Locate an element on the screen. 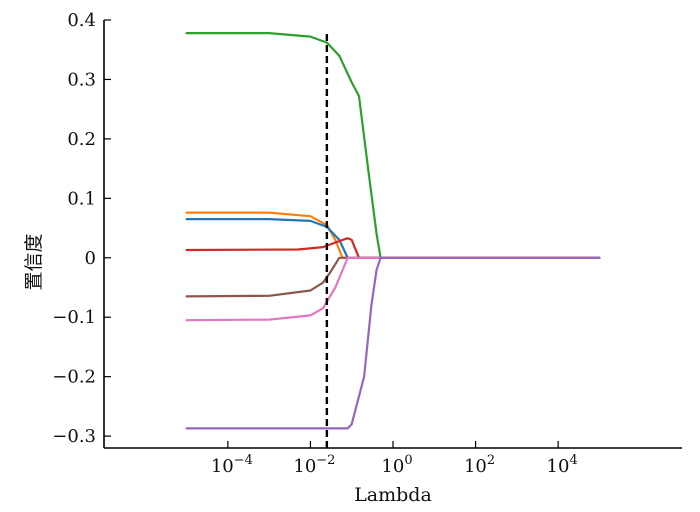 The height and width of the screenshot is (512, 700). y-tick-label: 0.1 is located at coordinates (81, 198).